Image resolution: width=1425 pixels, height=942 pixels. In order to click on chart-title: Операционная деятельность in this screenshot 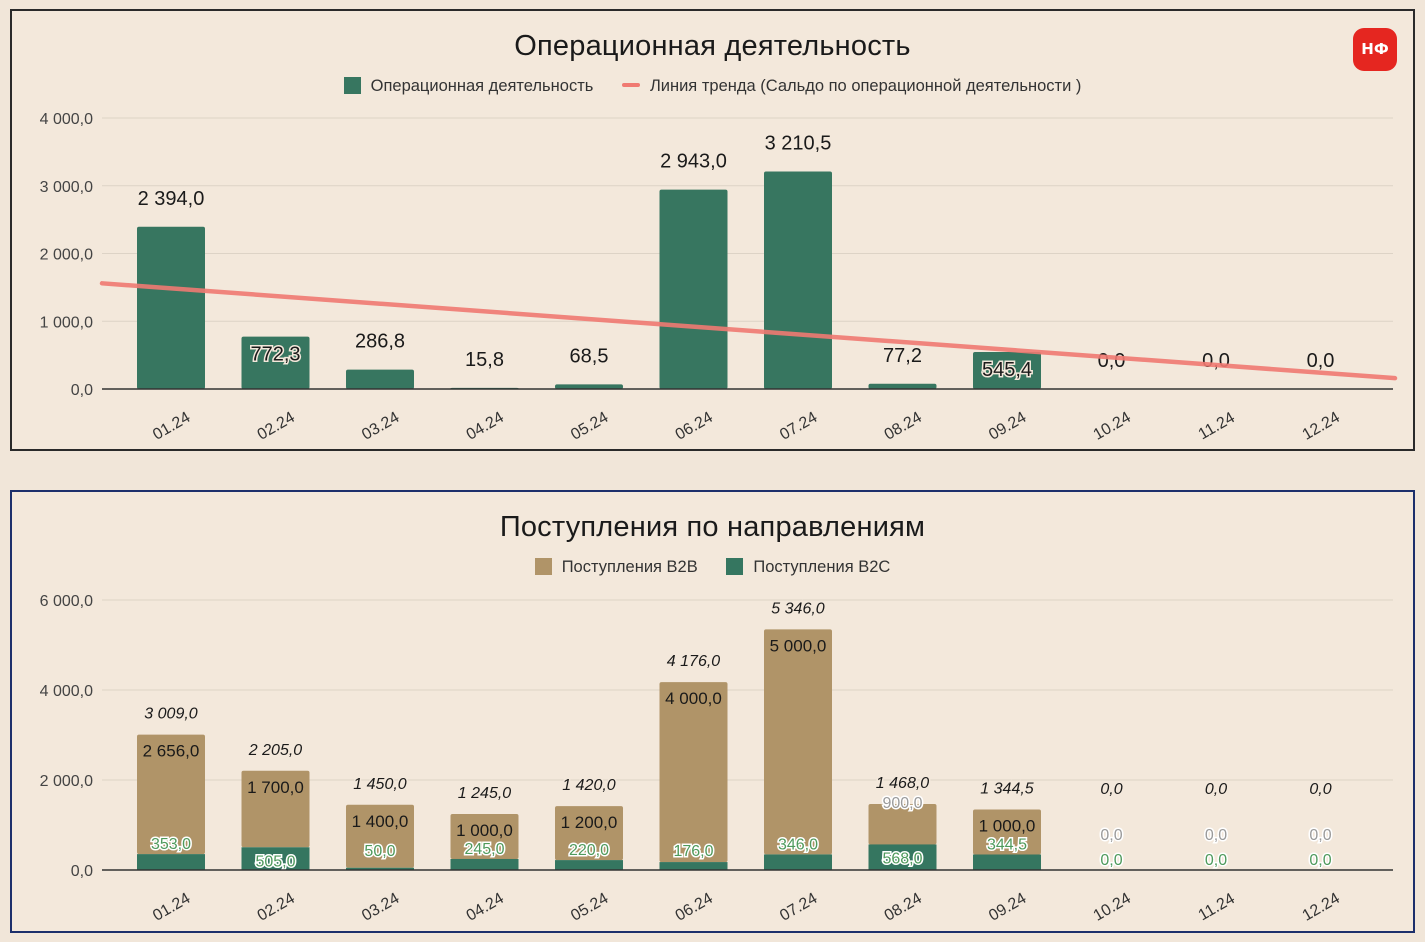, I will do `click(712, 46)`.